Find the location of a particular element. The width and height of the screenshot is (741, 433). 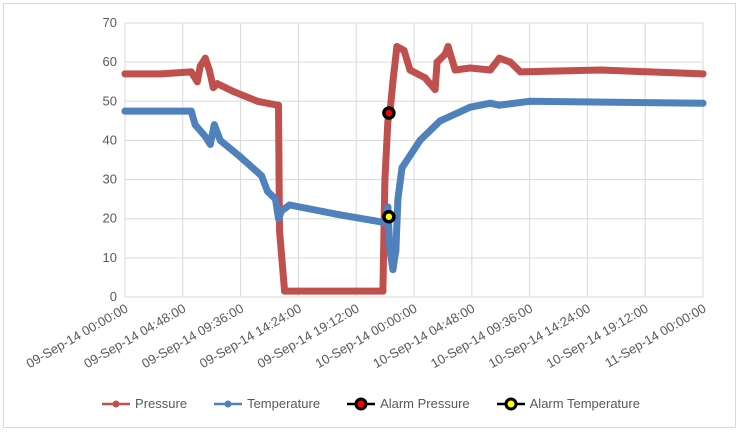

x-tick-label: 09-Sep-14 09:36:00 is located at coordinates (192, 336).